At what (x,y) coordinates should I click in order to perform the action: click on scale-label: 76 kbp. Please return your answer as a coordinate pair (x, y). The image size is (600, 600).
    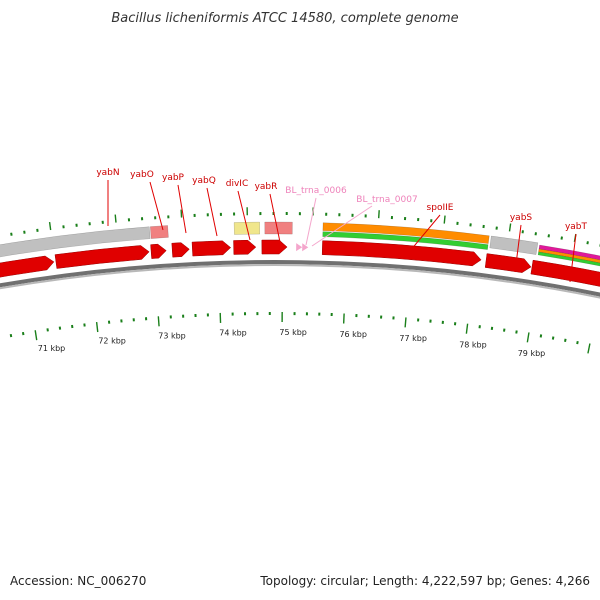
    Looking at the image, I should click on (353, 334).